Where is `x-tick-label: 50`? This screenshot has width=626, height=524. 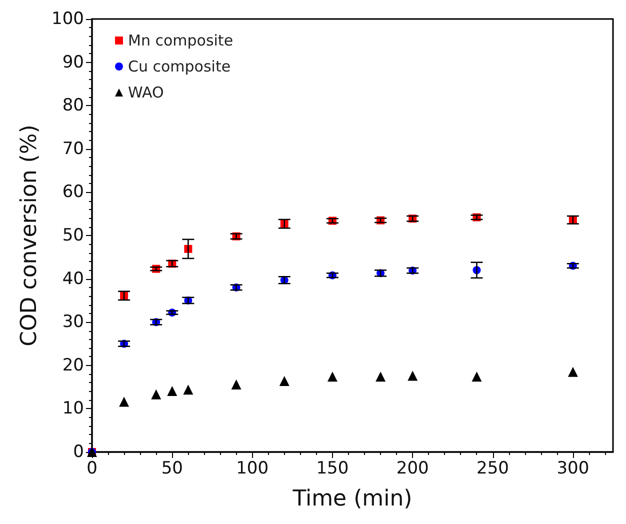
x-tick-label: 50 is located at coordinates (172, 468).